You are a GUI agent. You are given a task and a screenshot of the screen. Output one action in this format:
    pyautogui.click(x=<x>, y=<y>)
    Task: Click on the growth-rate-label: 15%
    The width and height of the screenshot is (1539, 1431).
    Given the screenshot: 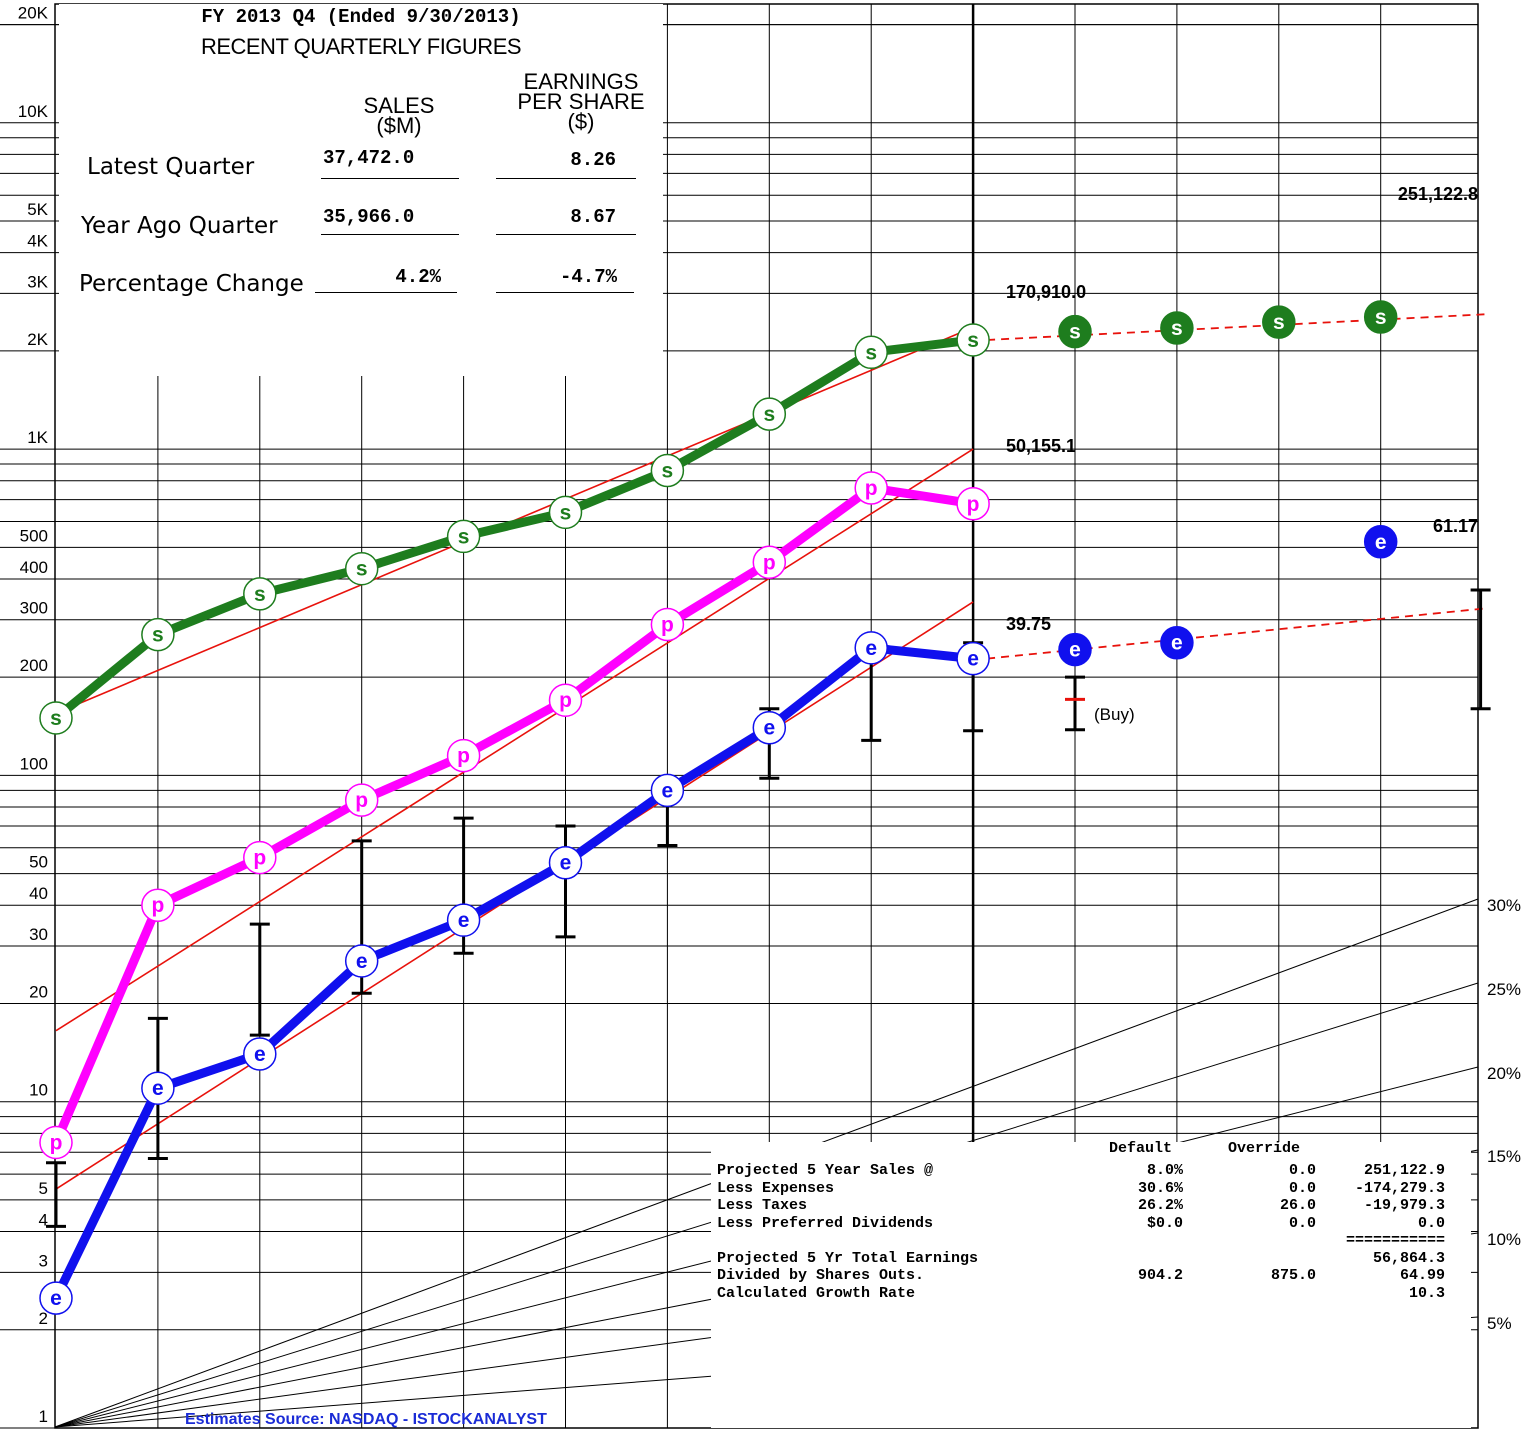 What is the action you would take?
    pyautogui.click(x=1504, y=1156)
    